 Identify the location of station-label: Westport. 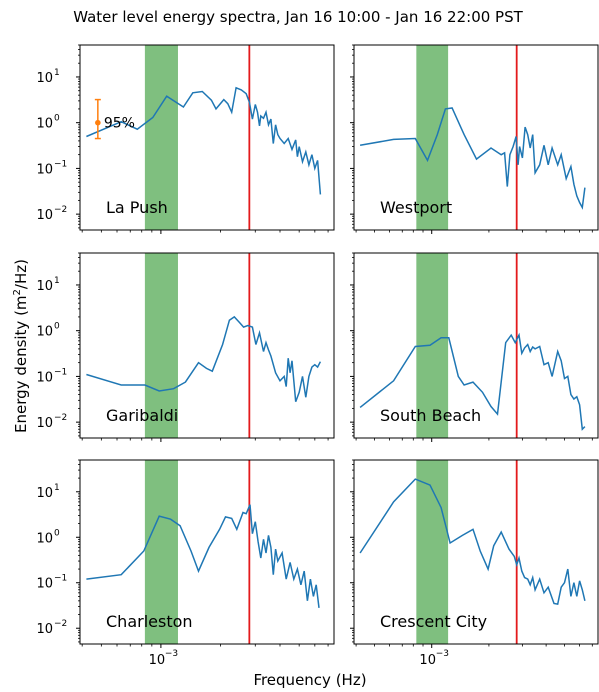
(416, 207).